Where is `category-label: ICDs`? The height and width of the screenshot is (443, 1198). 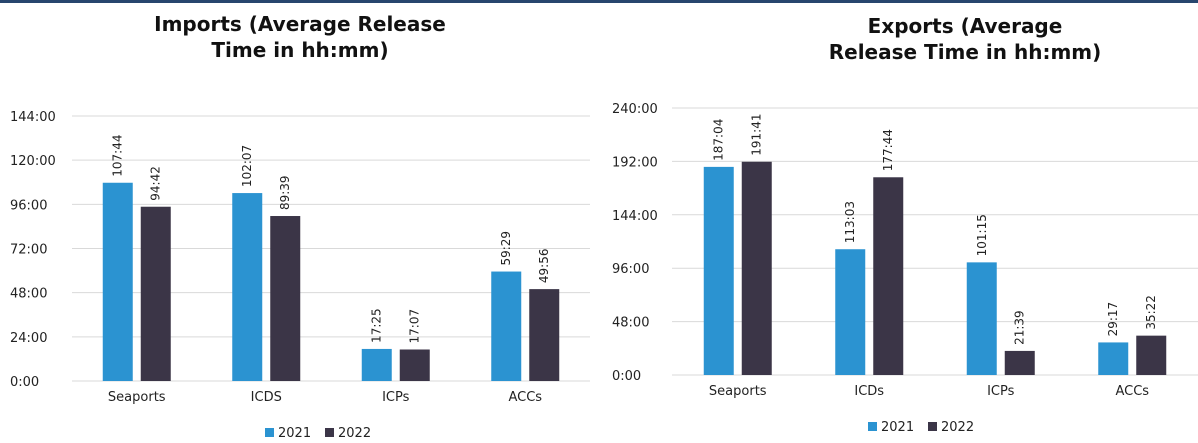 category-label: ICDs is located at coordinates (869, 391).